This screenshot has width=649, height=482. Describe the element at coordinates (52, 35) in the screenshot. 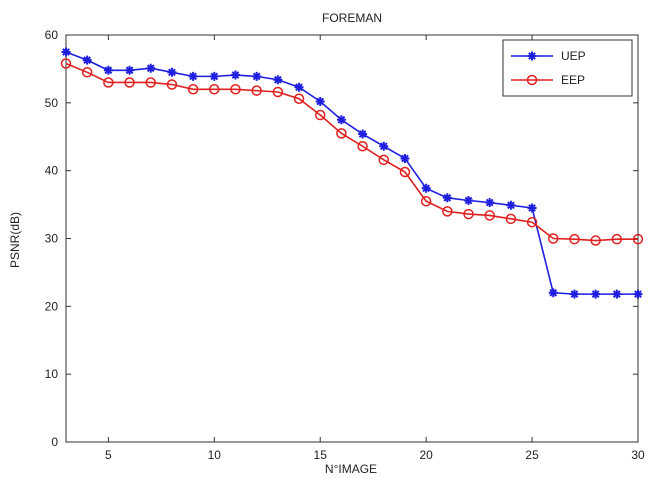

I see `y-tick-label: 60` at that location.